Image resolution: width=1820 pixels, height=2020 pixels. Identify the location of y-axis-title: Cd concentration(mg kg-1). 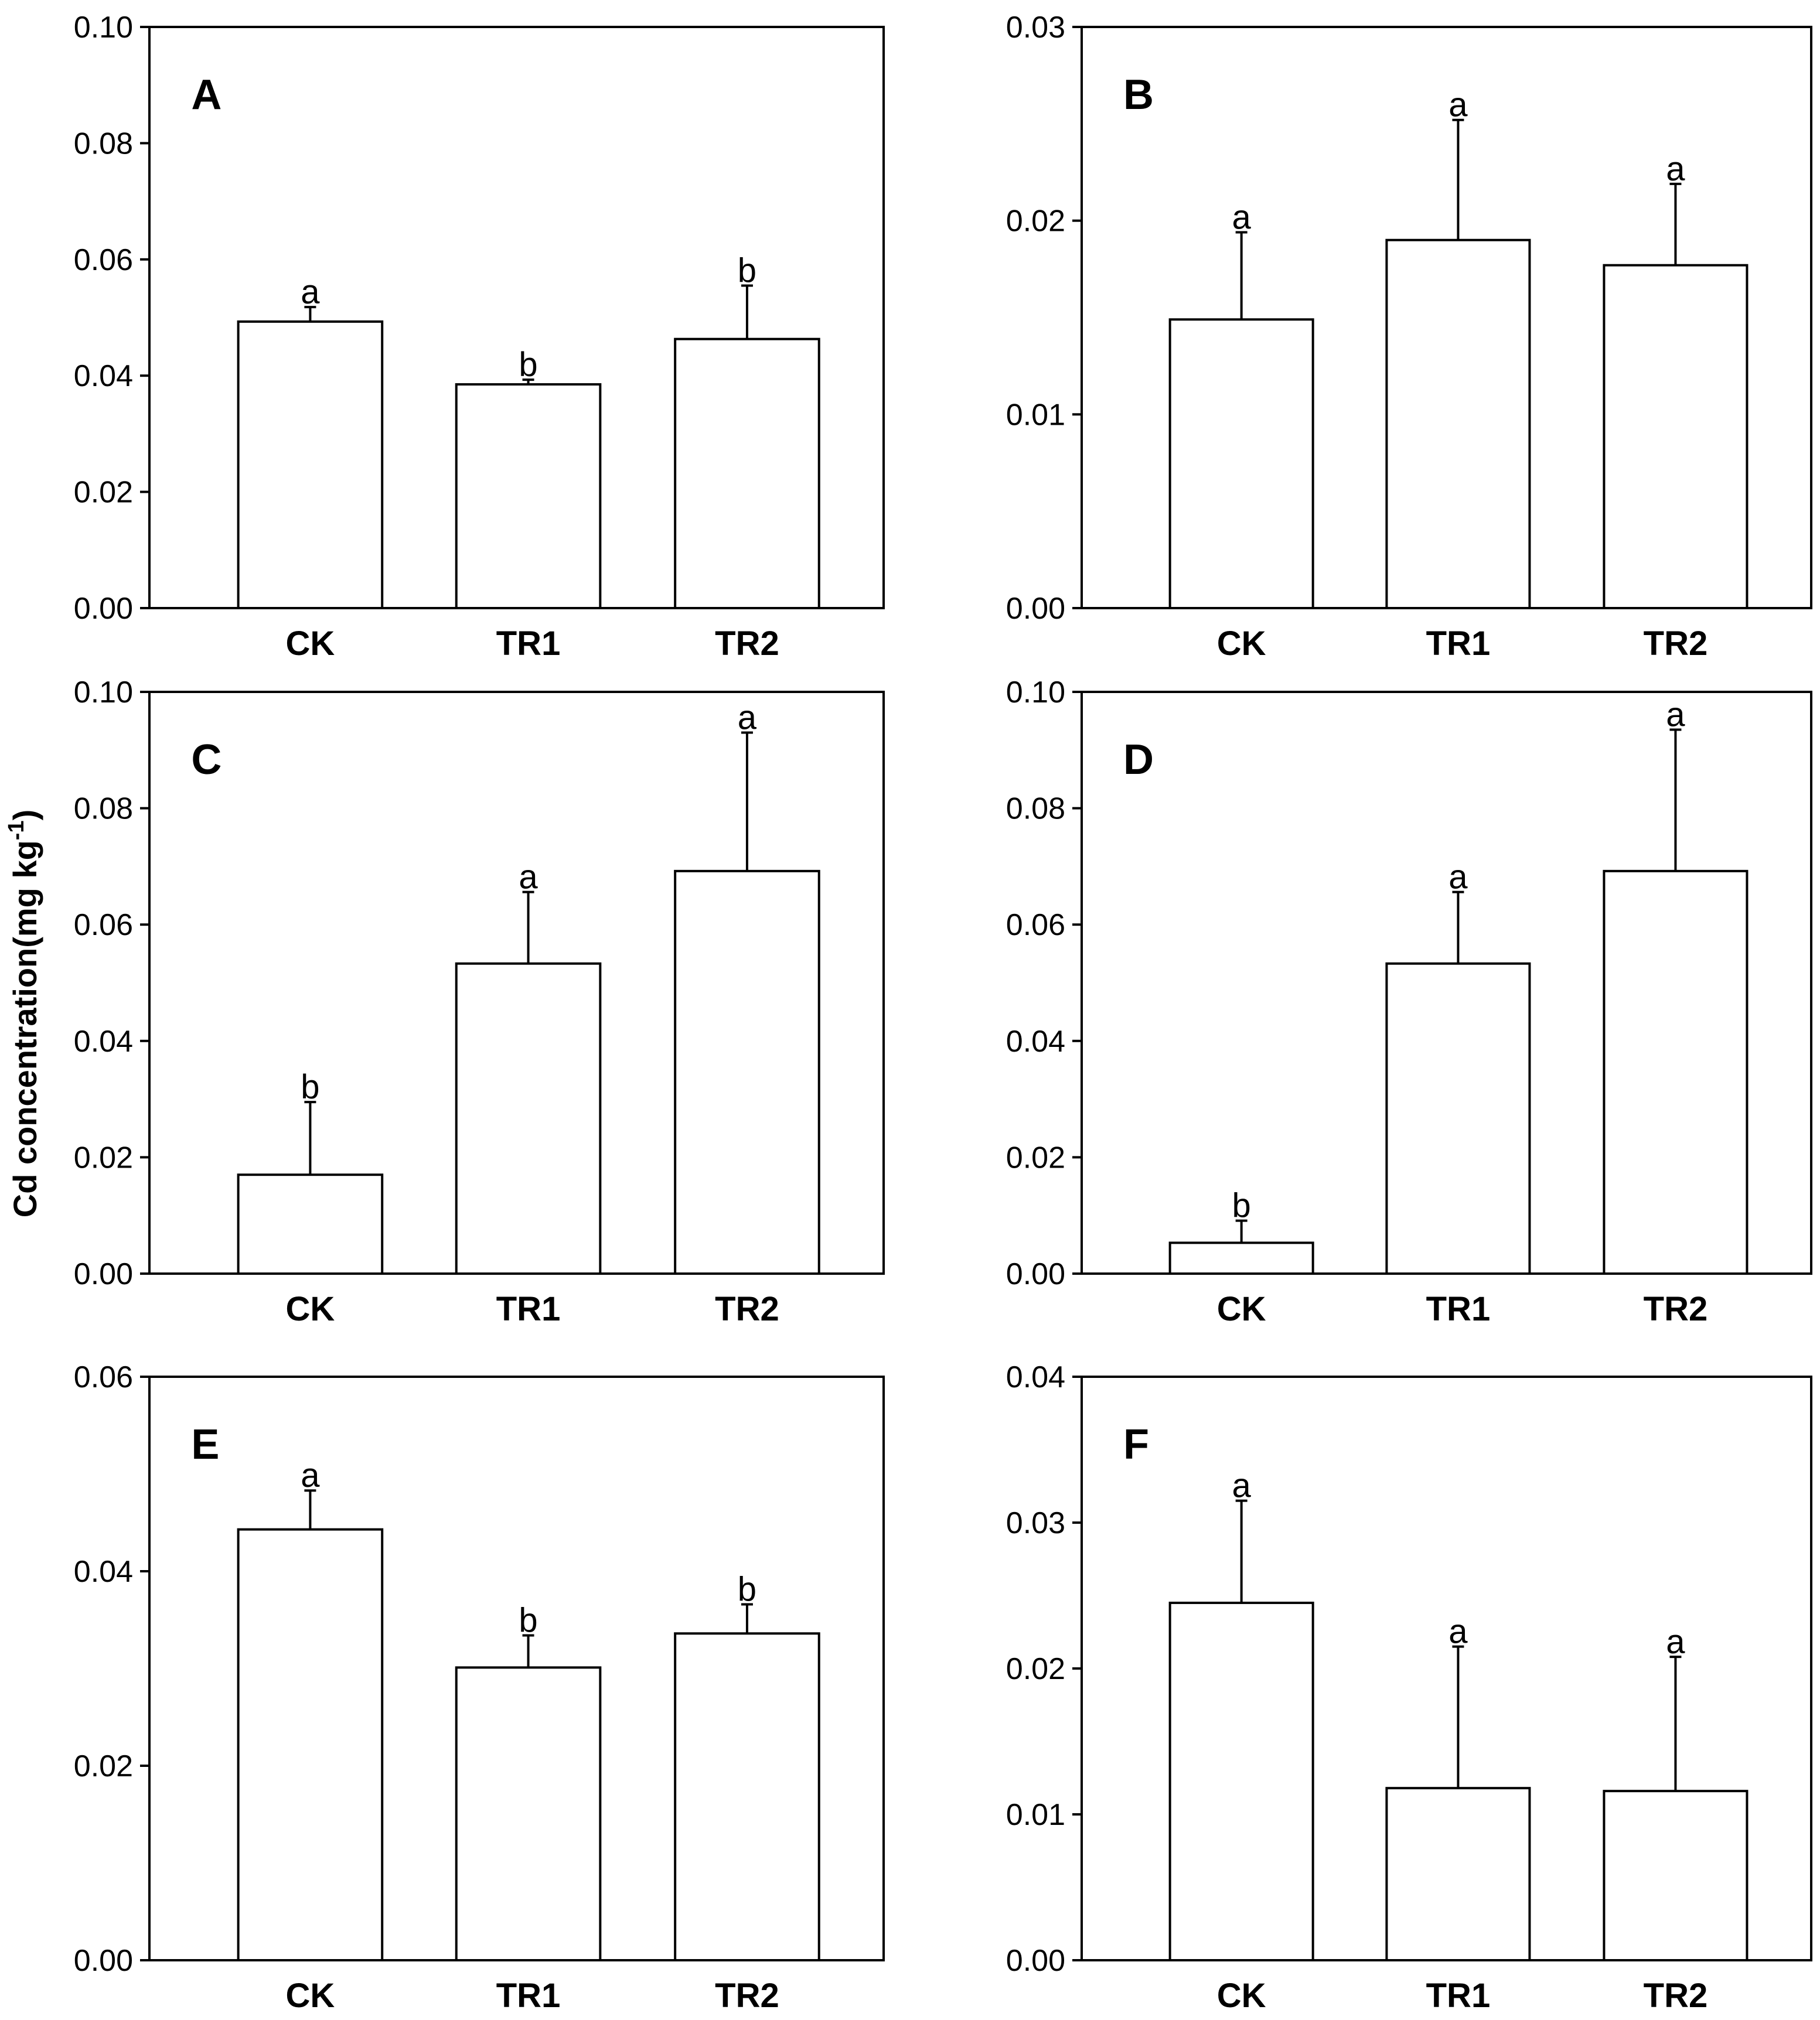
(24, 1013).